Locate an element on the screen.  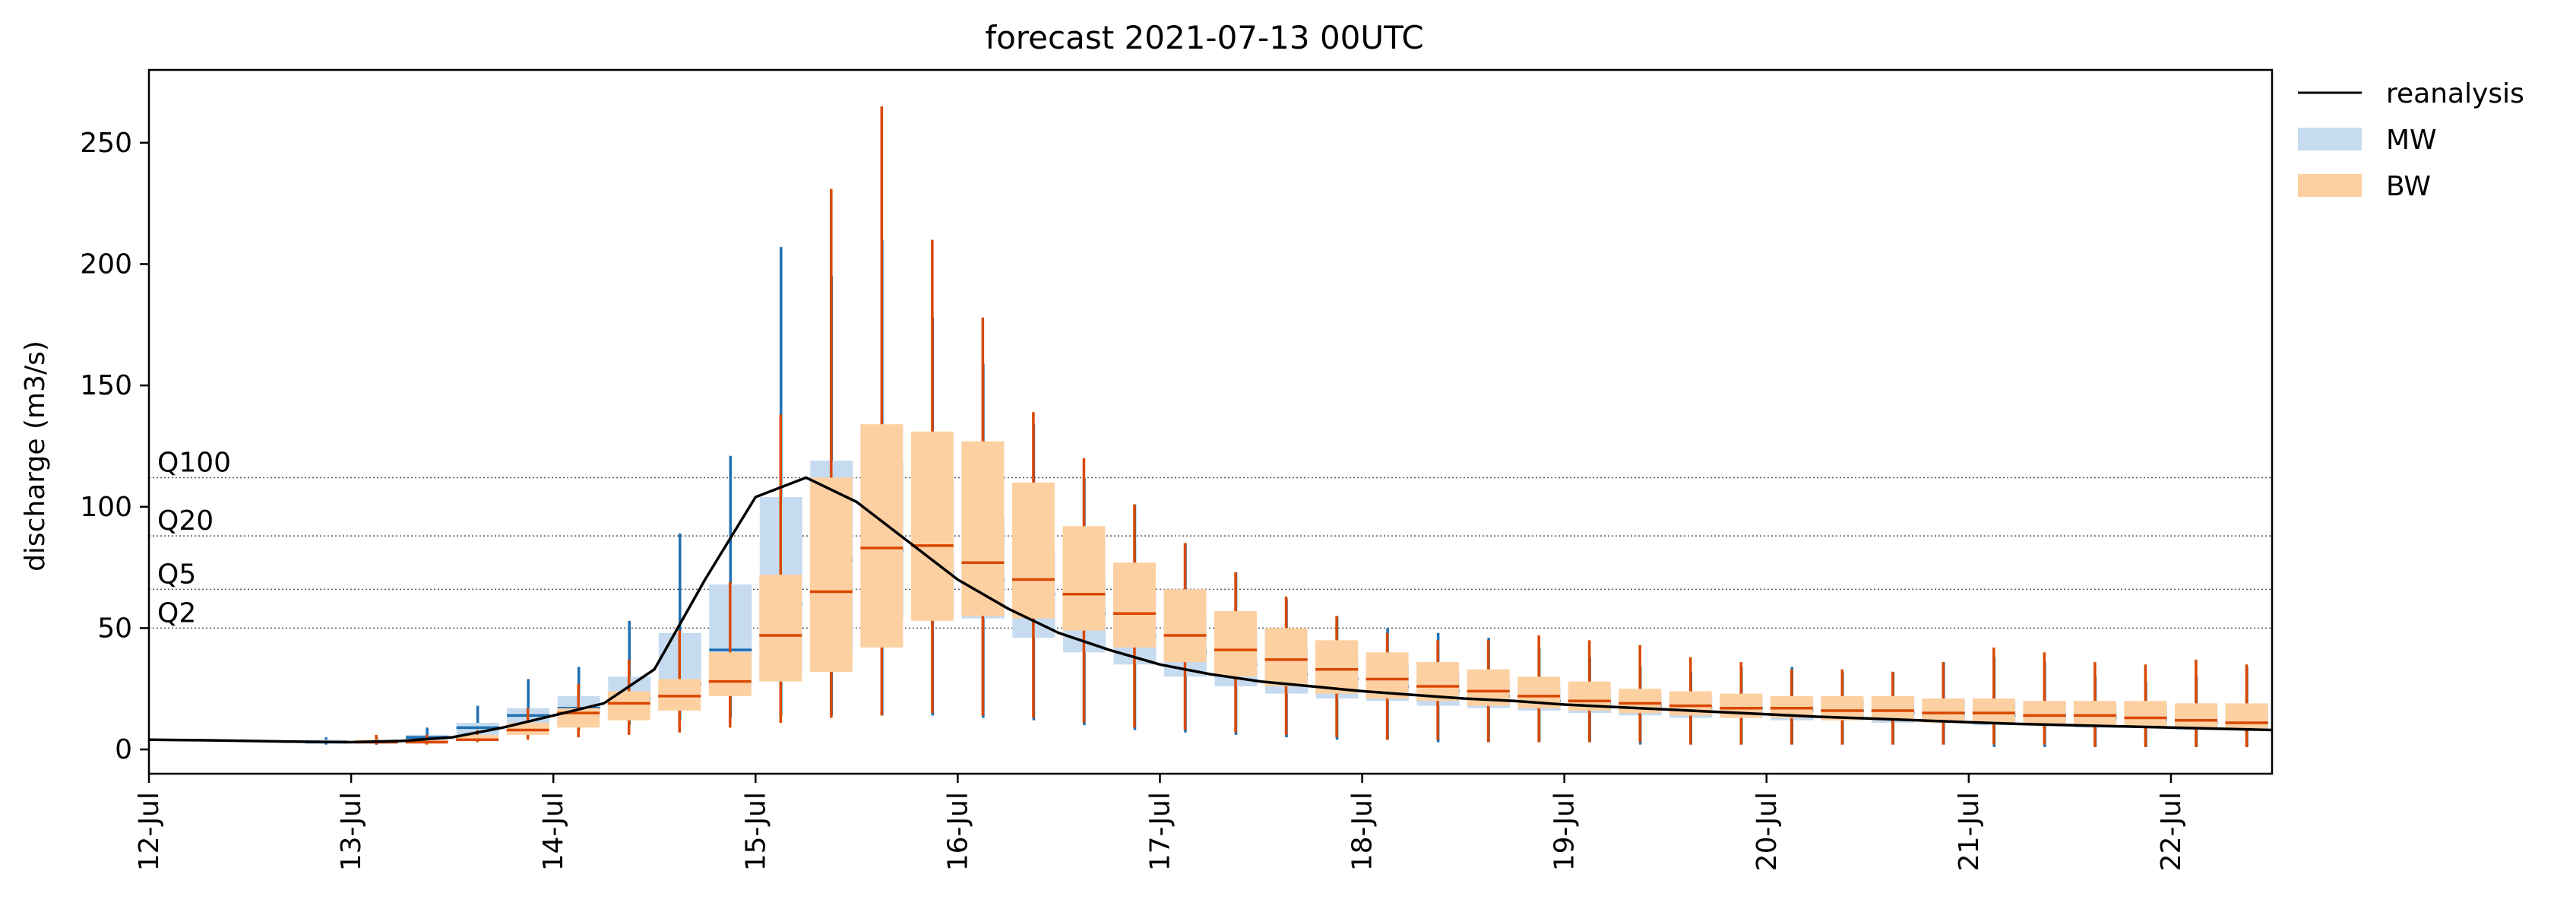
legend-bw-swatch is located at coordinates (2330, 186).